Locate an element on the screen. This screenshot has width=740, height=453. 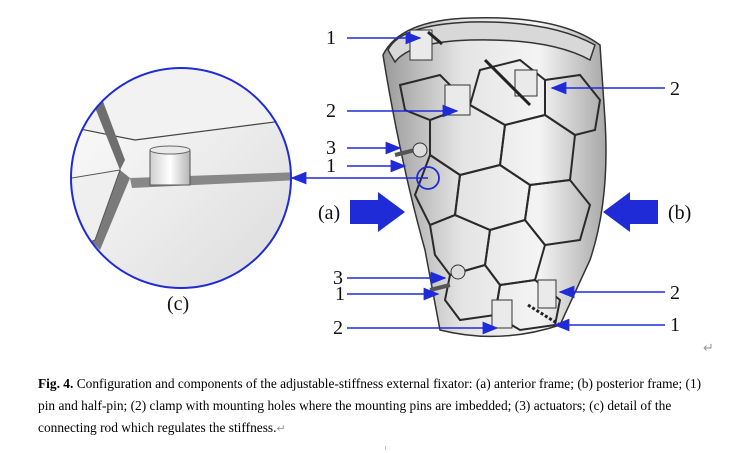
callout-label-2-right: 2 is located at coordinates (675, 89).